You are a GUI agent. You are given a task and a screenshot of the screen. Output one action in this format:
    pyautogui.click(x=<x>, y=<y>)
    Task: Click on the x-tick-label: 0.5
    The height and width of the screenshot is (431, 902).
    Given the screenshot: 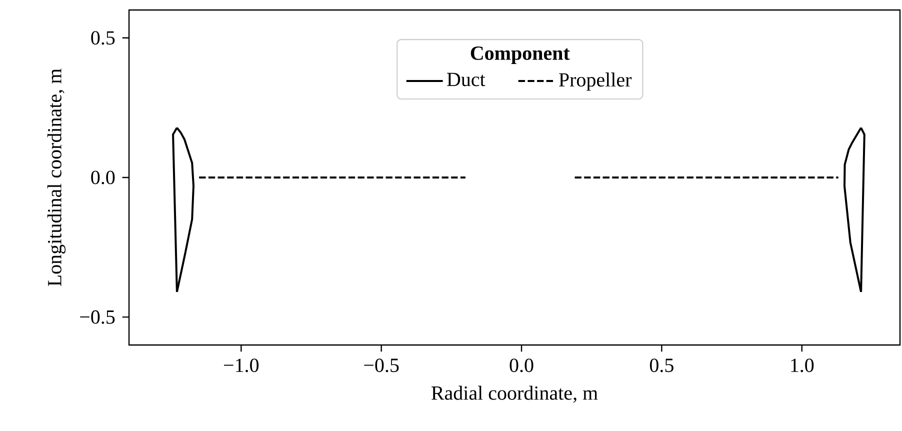 What is the action you would take?
    pyautogui.click(x=662, y=365)
    